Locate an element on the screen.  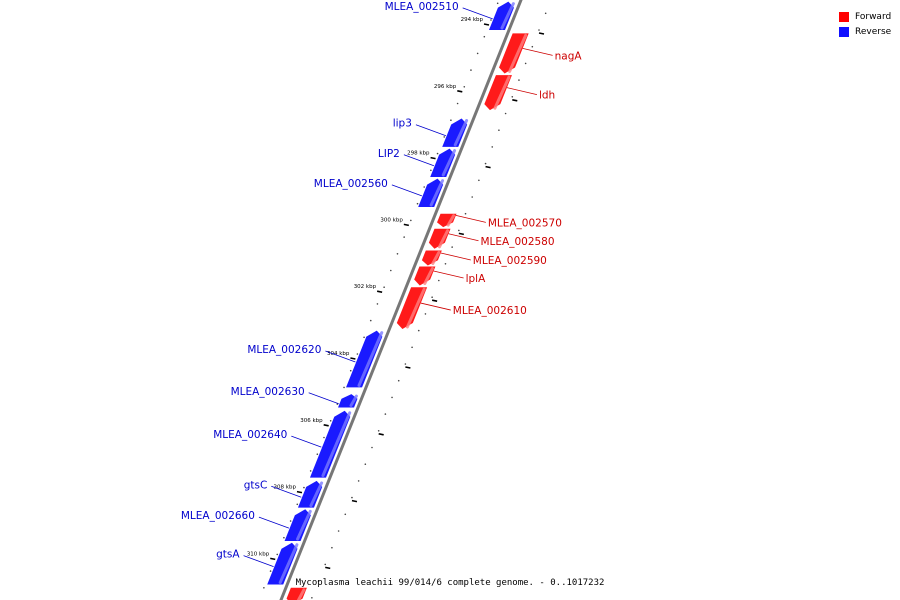
gene-label: MLEA_002580 is located at coordinates (517, 242).